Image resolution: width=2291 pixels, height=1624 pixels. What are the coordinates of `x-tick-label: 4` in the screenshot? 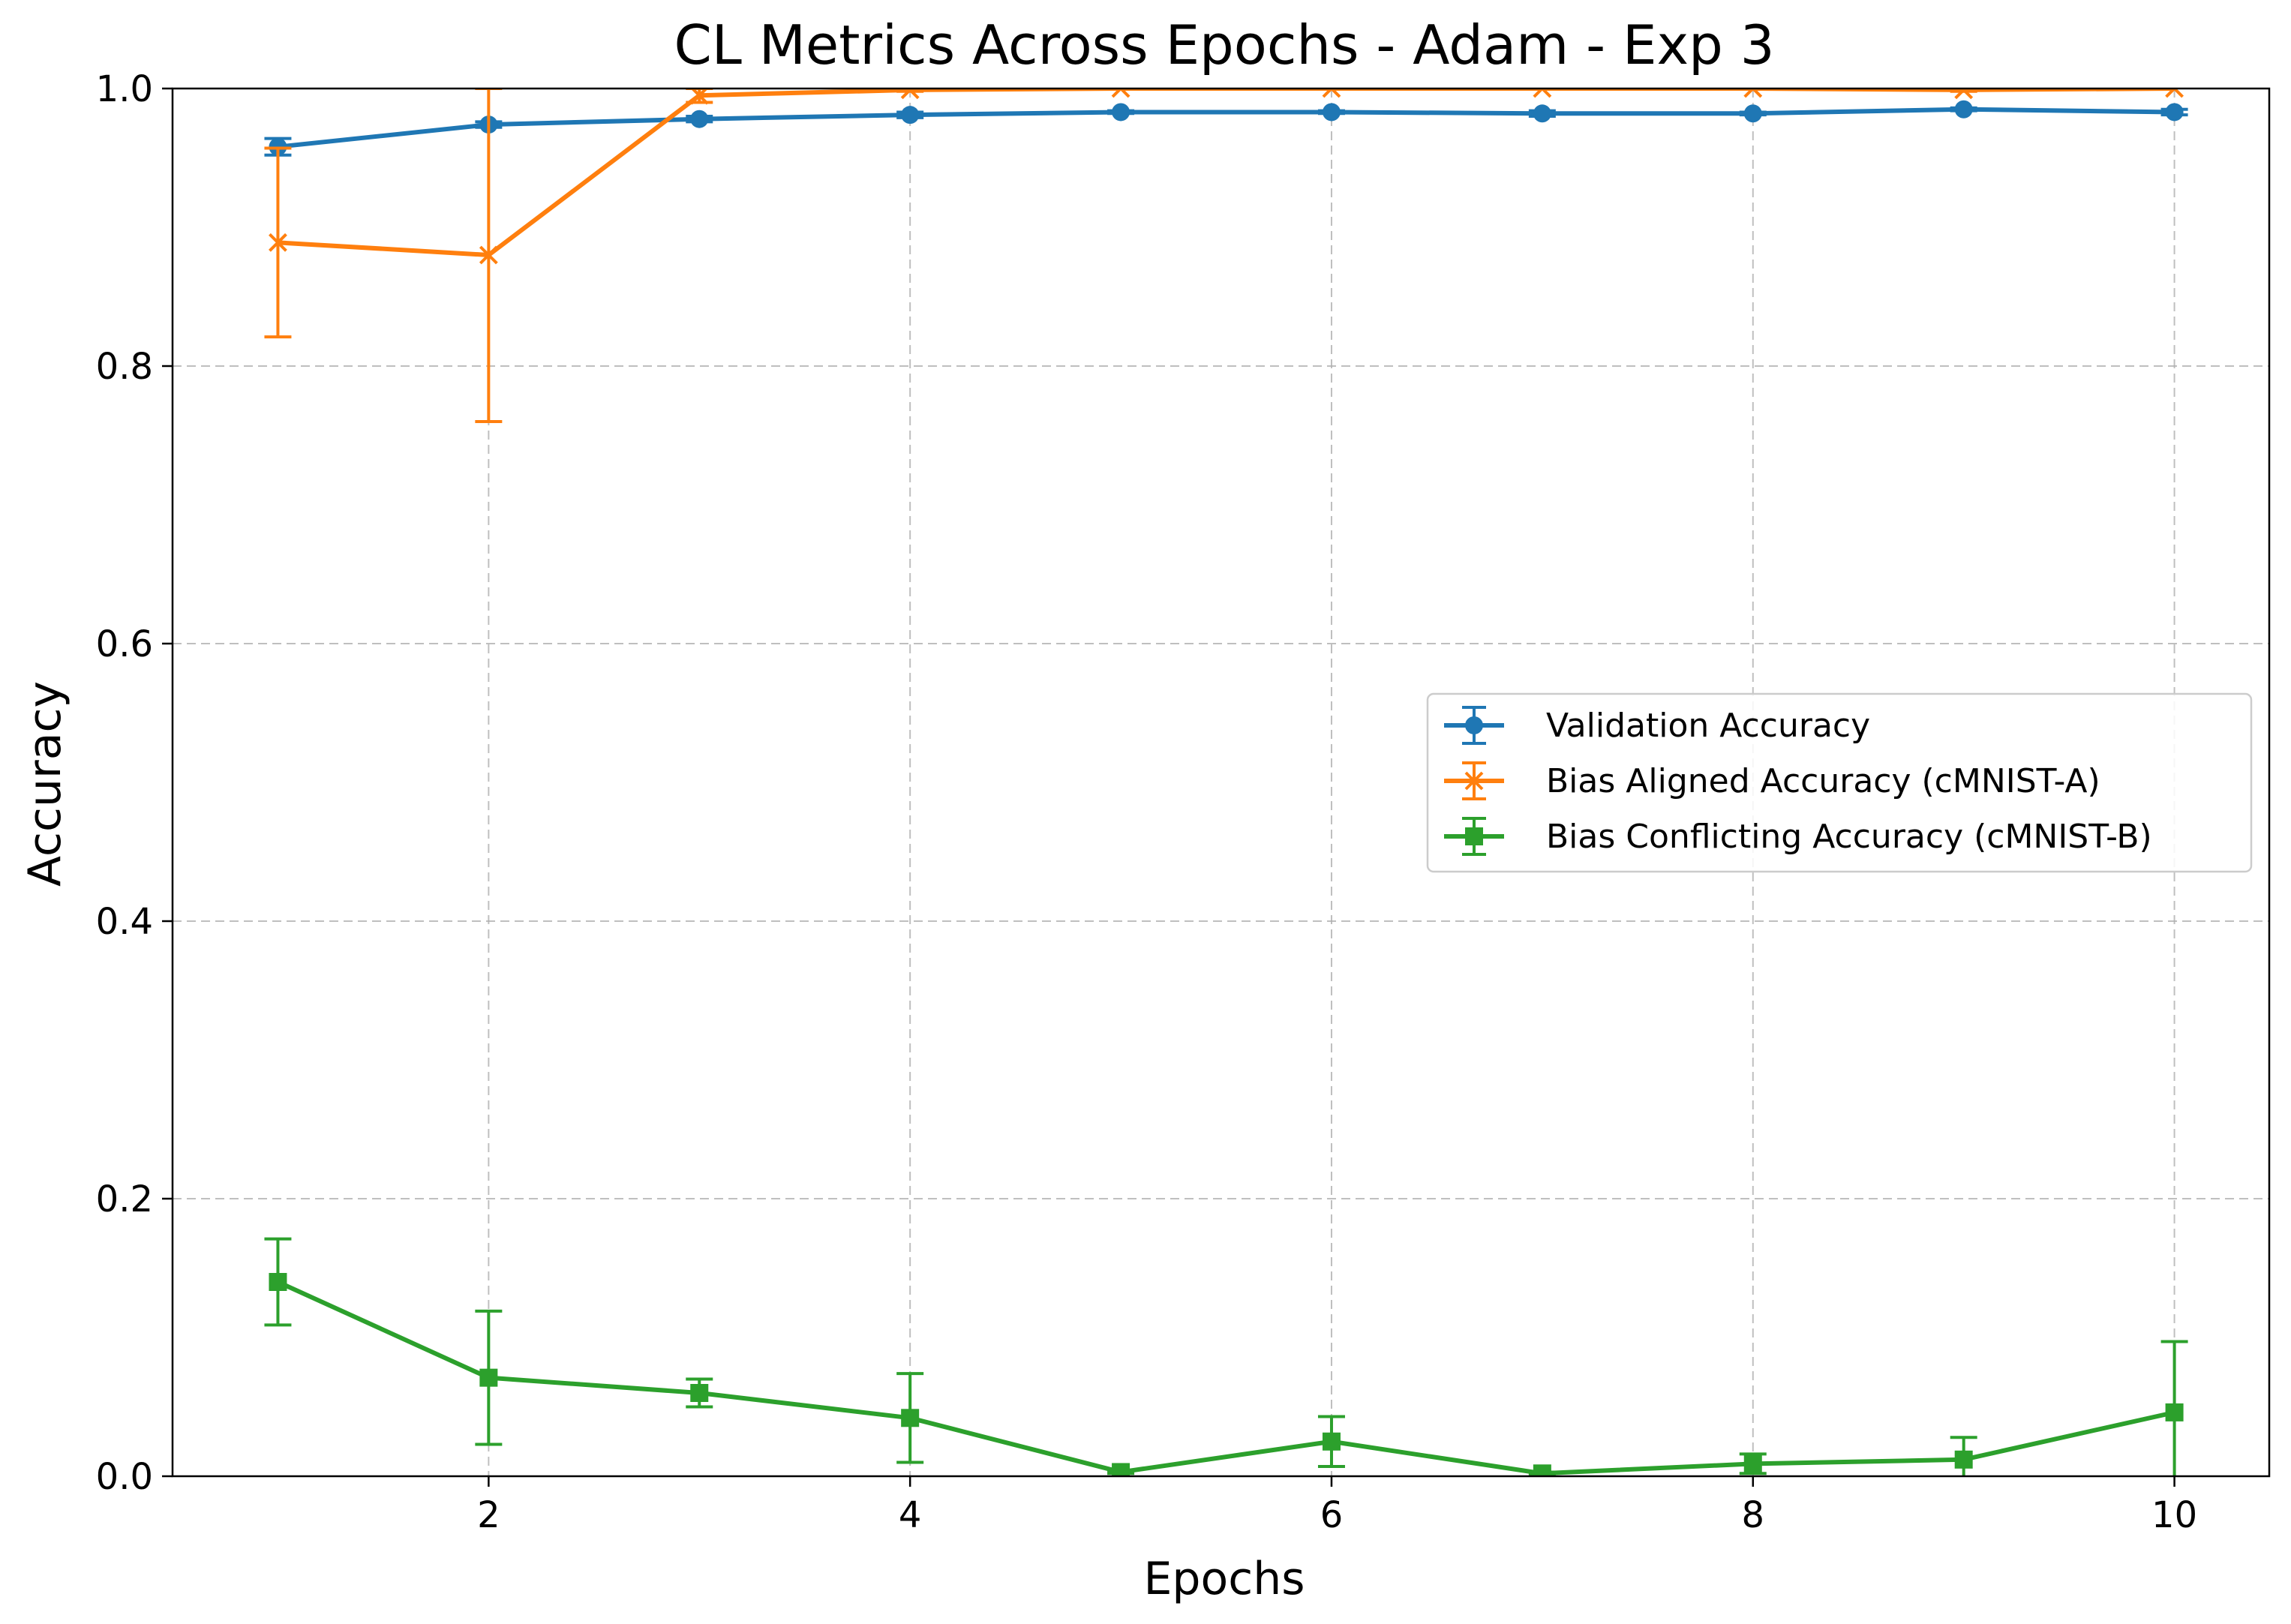 It's located at (911, 1515).